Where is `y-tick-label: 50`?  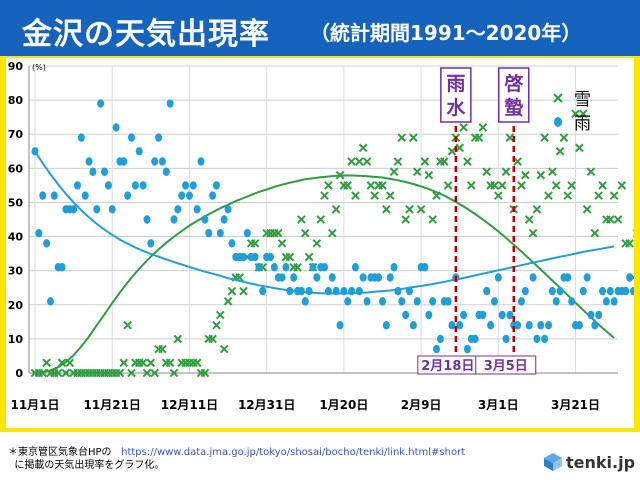 y-tick-label: 50 is located at coordinates (16, 202).